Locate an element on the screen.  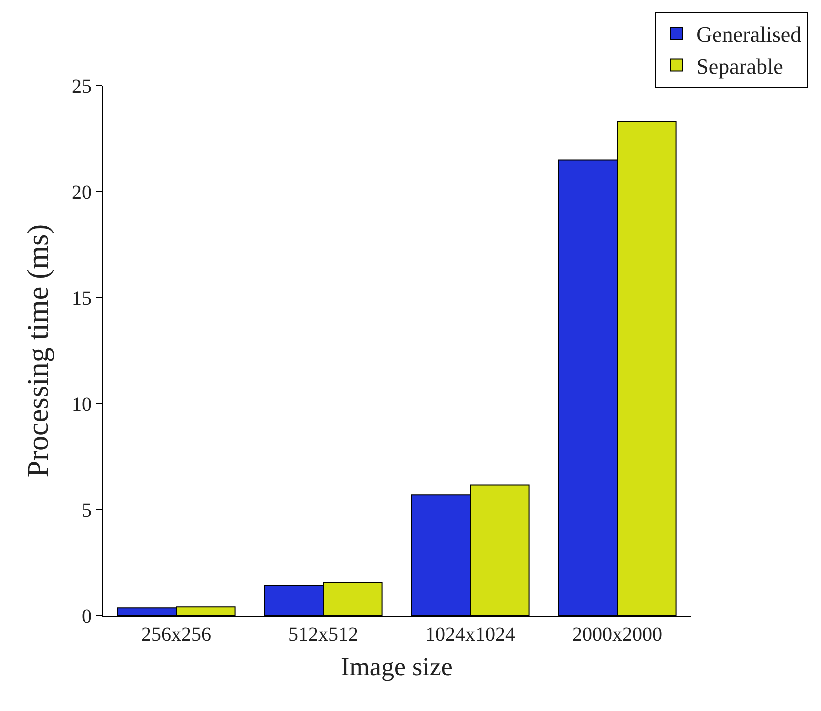
y-tick-label: 15 is located at coordinates (82, 299).